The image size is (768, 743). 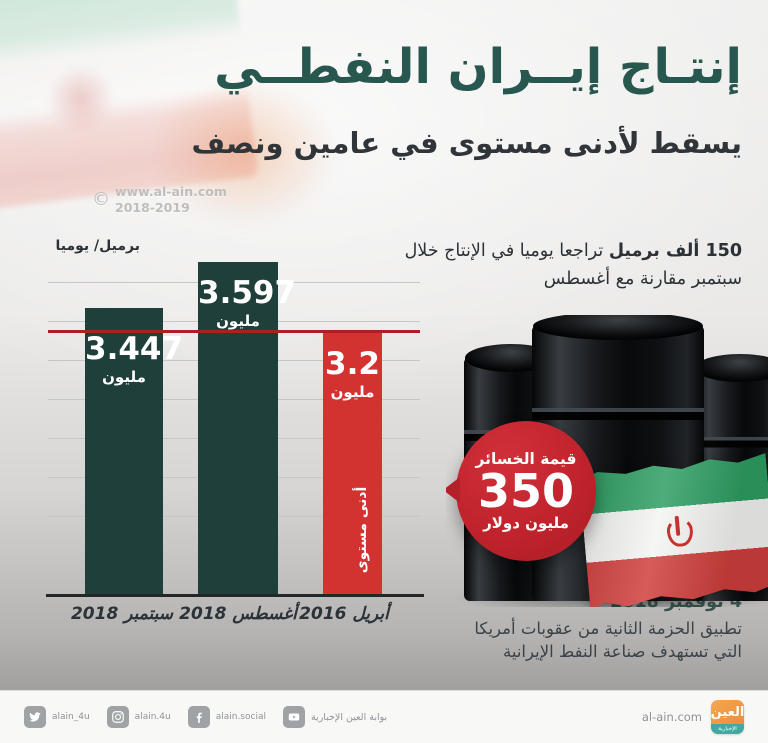 I want to click on footer-branding: al-ain.com العين الإخبارية, so click(x=693, y=717).